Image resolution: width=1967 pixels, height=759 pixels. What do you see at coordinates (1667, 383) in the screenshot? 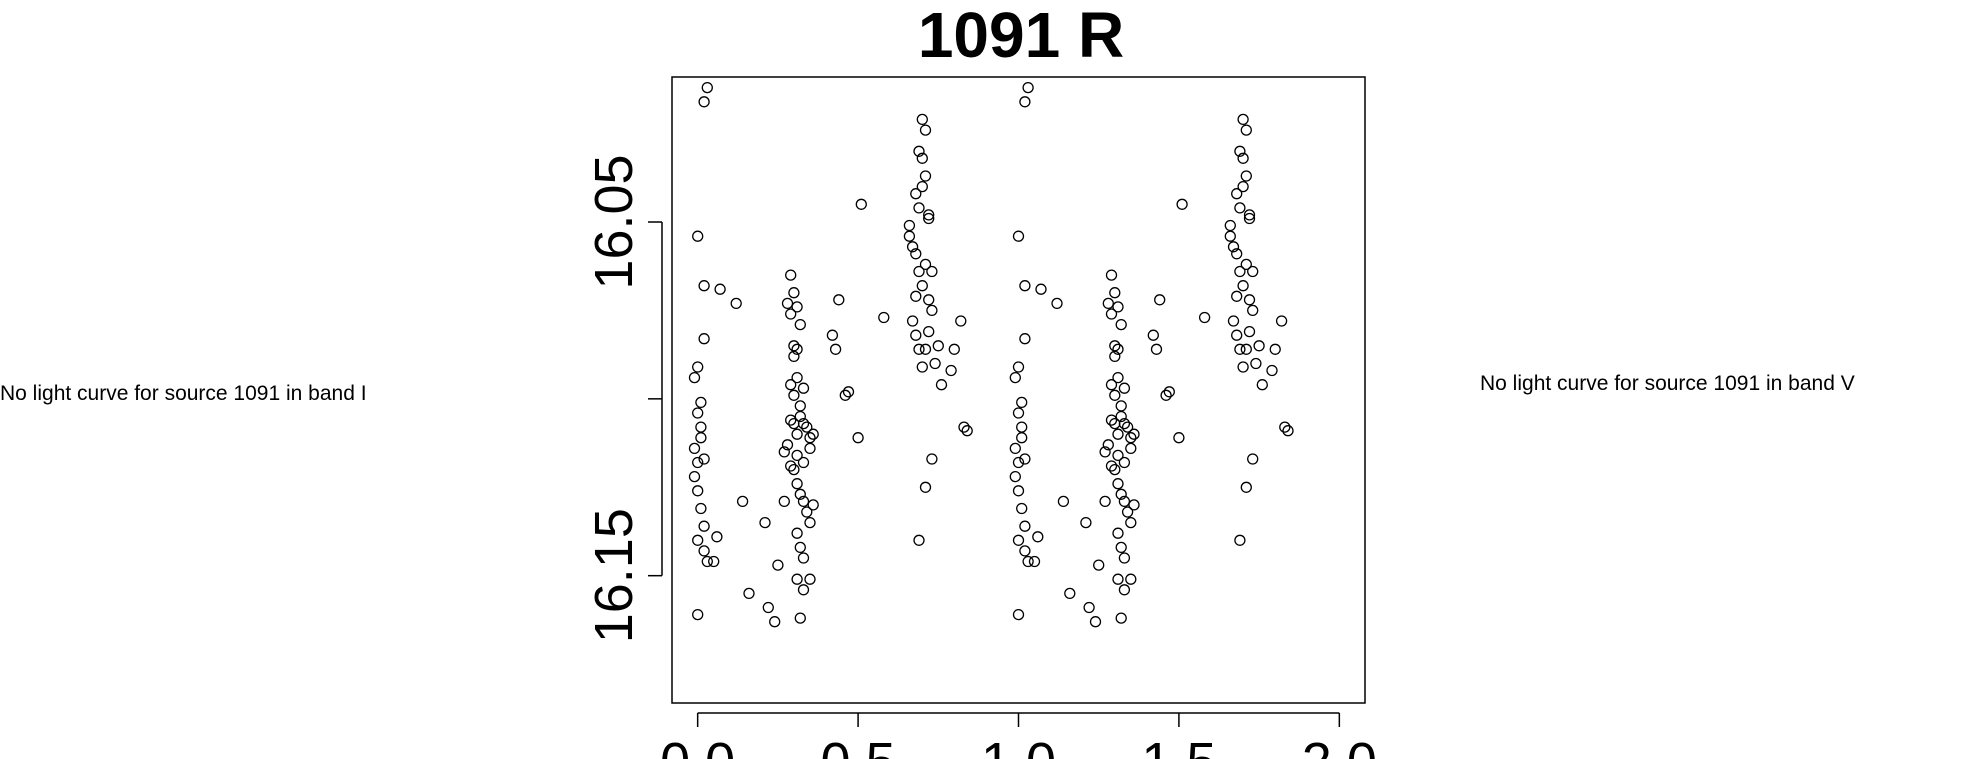
I see `note-band-v: No light curve for source 1091 in band V` at bounding box center [1667, 383].